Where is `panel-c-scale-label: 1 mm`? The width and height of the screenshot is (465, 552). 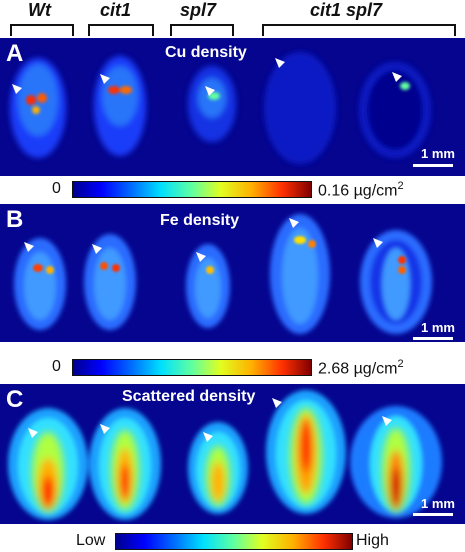
panel-c-scale-label: 1 mm is located at coordinates (438, 503).